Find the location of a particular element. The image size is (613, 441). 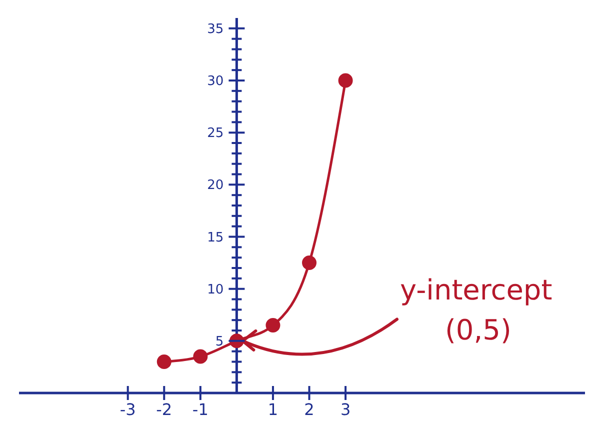

y-tick-label: 5 is located at coordinates (219, 342).